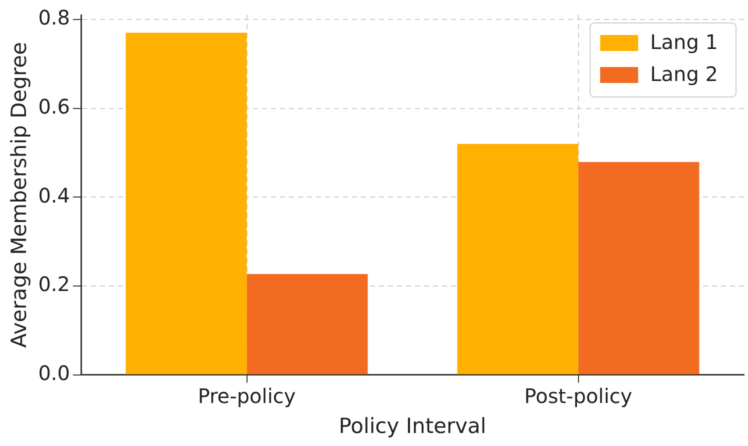 This screenshot has height=446, width=748. Describe the element at coordinates (578, 396) in the screenshot. I see `x-tick-label: Post-policy` at that location.